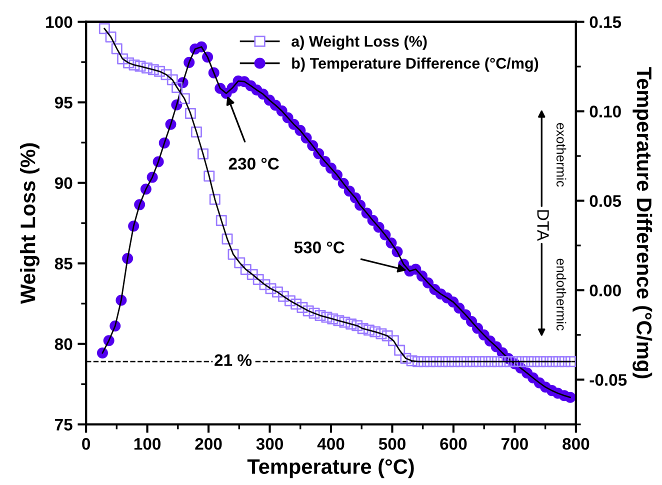  What do you see at coordinates (576, 444) in the screenshot?
I see `x-tick-label: 800` at bounding box center [576, 444].